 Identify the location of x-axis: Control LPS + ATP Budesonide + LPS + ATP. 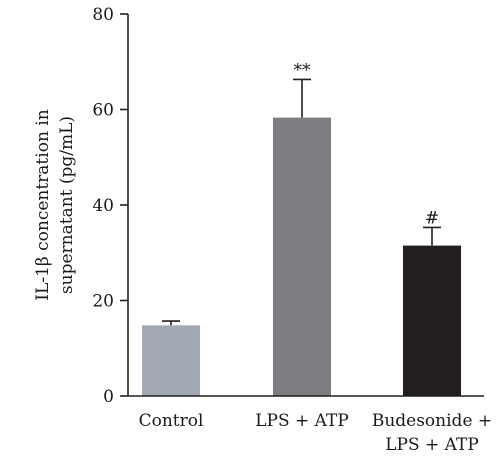
(310, 425).